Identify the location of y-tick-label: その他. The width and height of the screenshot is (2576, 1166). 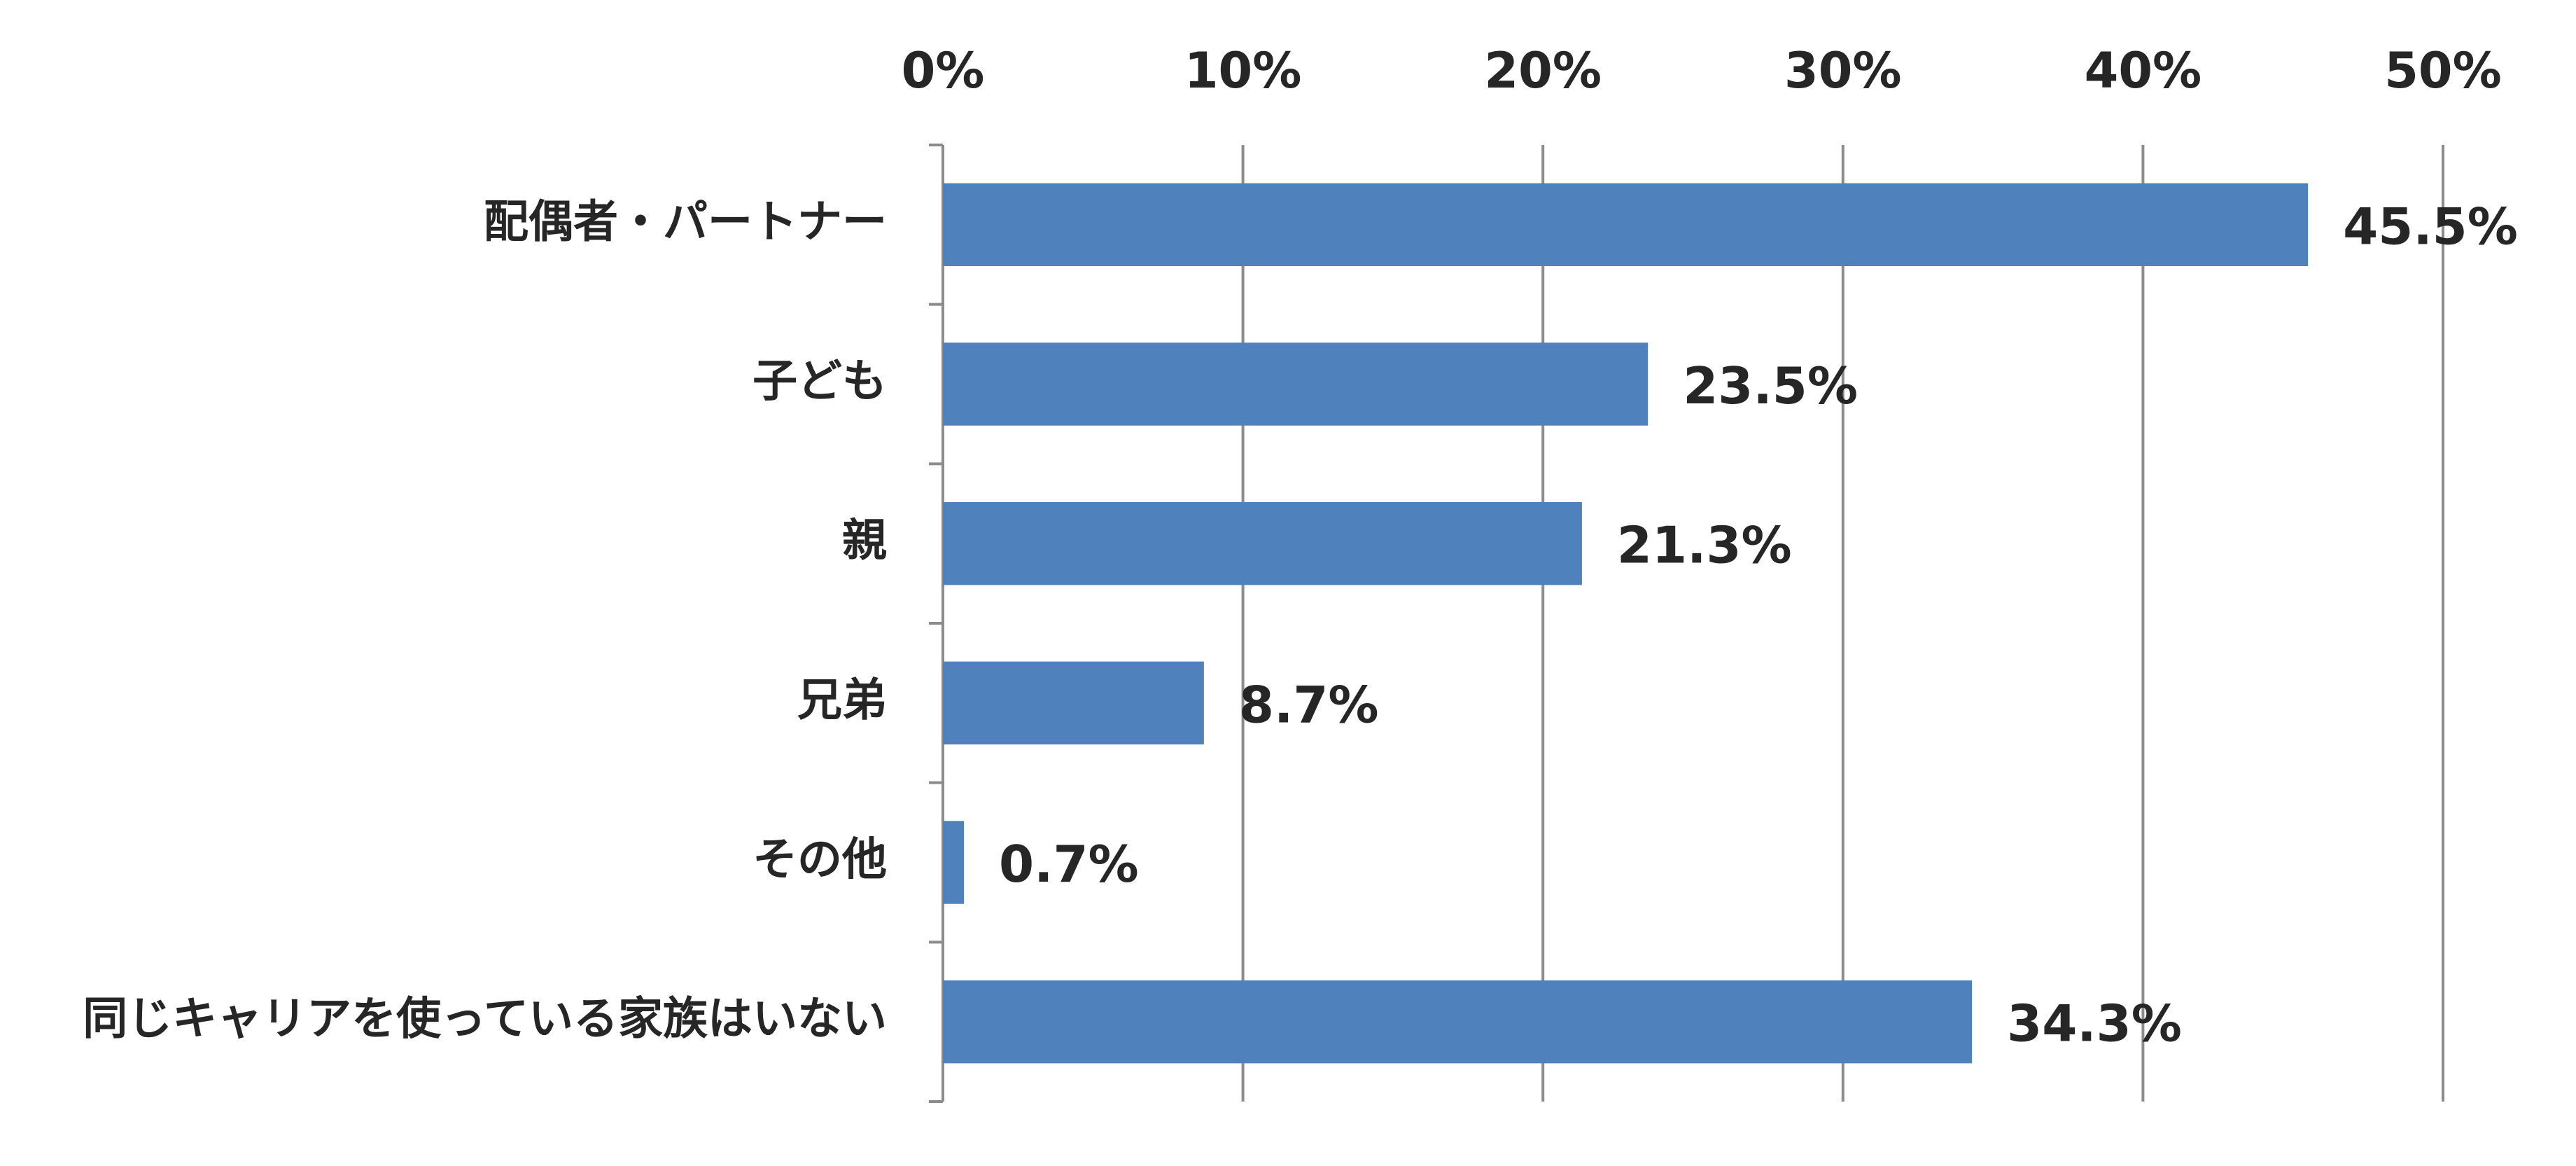
(819, 860).